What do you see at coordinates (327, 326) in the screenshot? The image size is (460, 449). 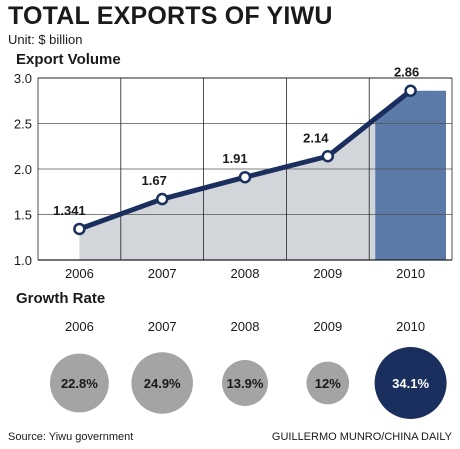 I see `growth-year-label: 2009` at bounding box center [327, 326].